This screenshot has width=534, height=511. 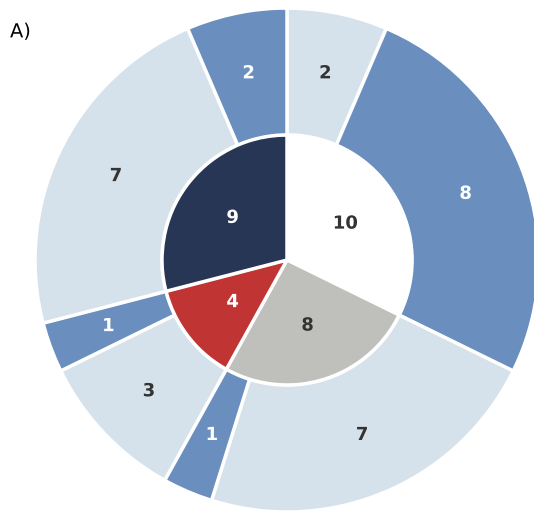 I want to click on data-label: 4, so click(x=232, y=301).